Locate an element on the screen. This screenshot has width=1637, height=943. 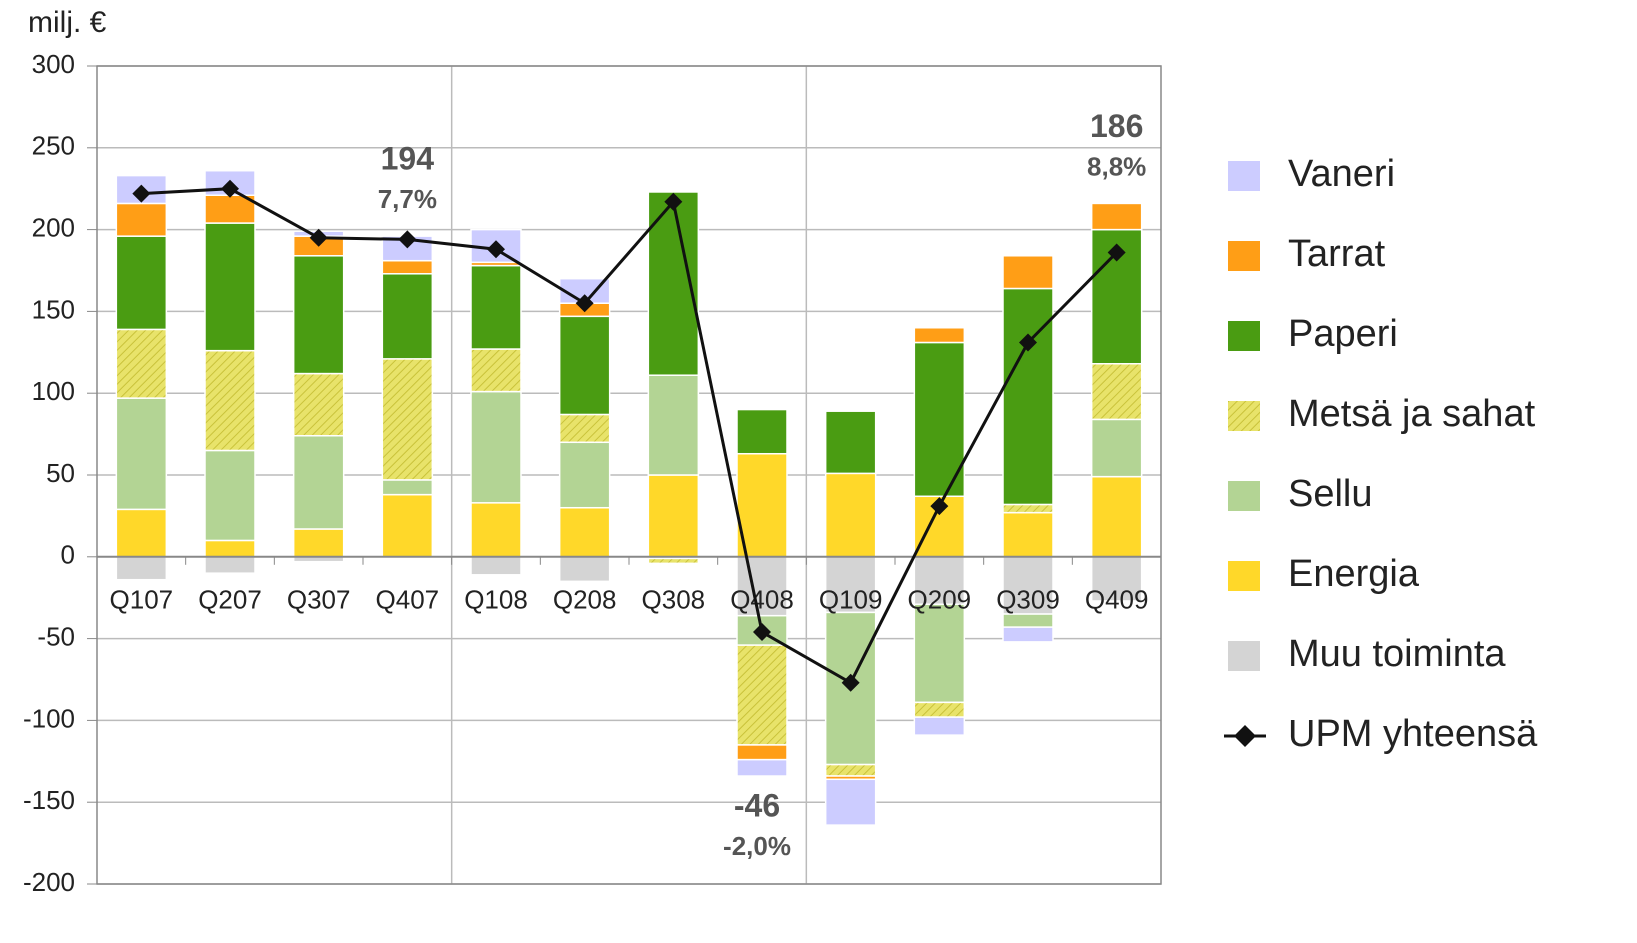
x-tick-label: Q308 is located at coordinates (674, 600).